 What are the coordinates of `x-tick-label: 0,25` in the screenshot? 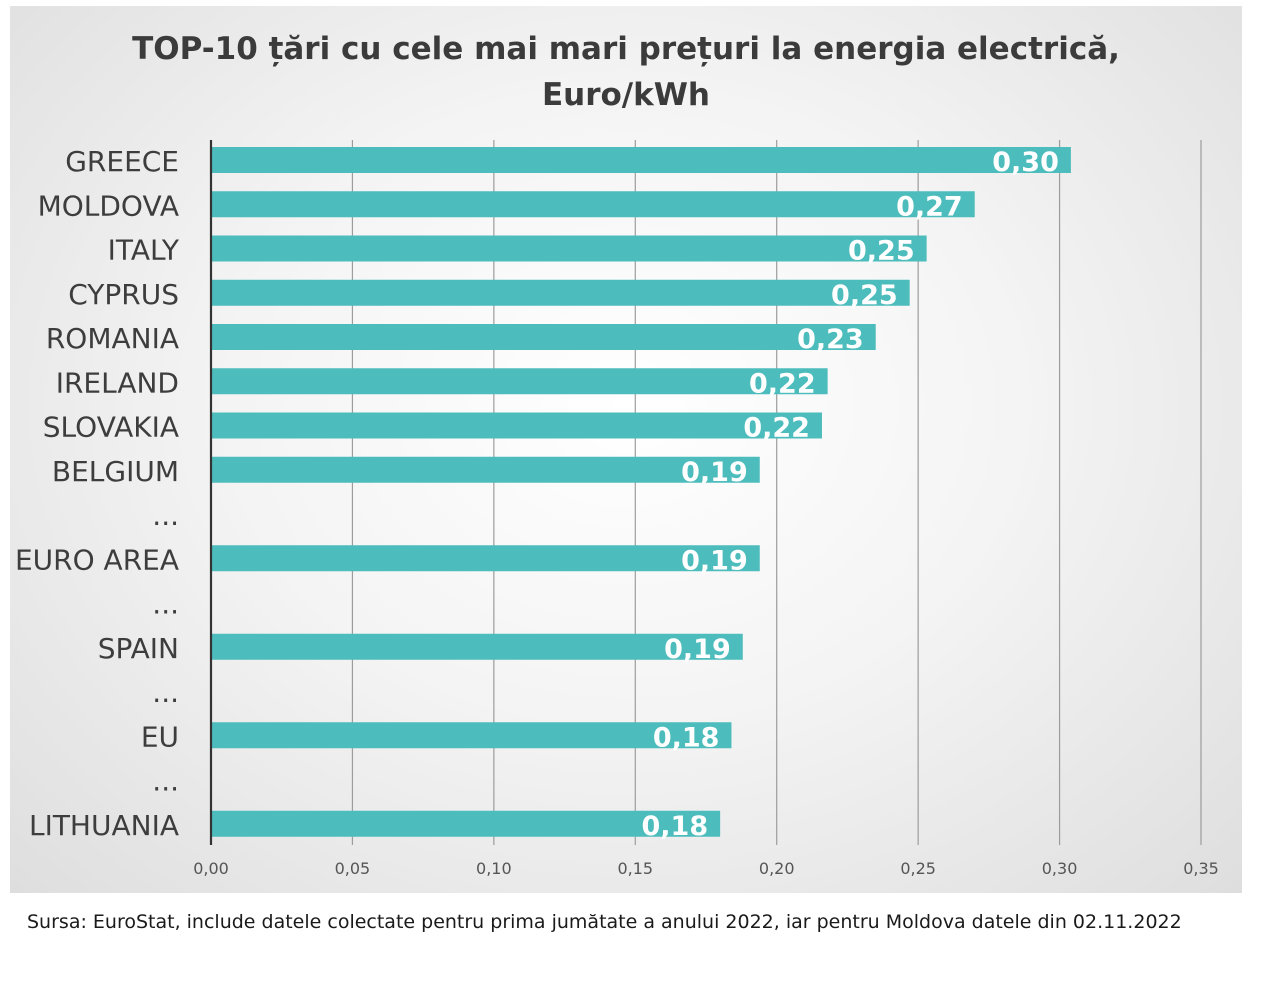 It's located at (918, 868).